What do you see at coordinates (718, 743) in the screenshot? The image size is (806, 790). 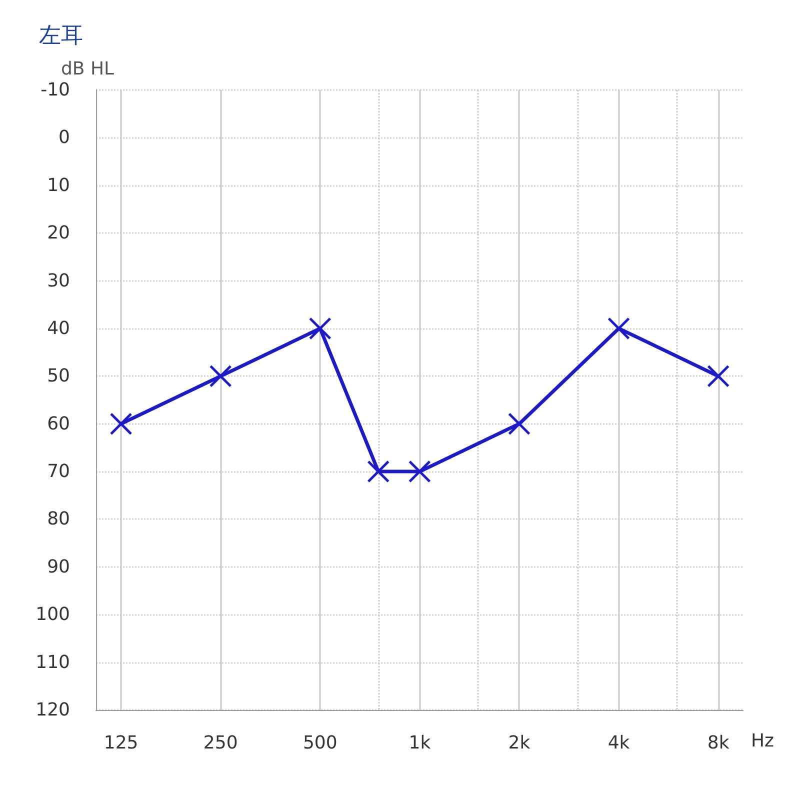 I see `x-tick-label: 8k` at bounding box center [718, 743].